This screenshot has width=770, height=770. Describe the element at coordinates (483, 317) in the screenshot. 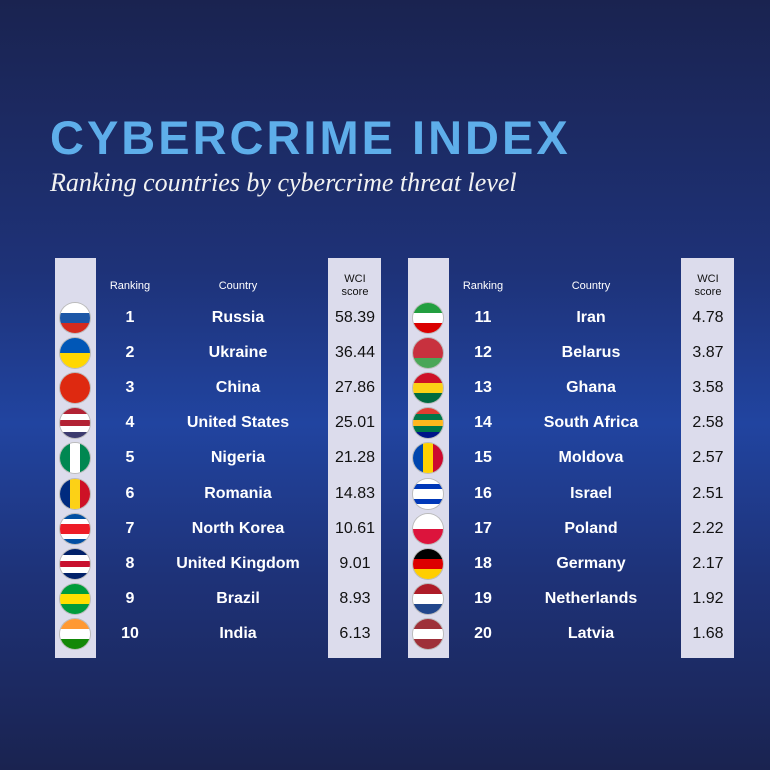

I see `rank: 11` at that location.